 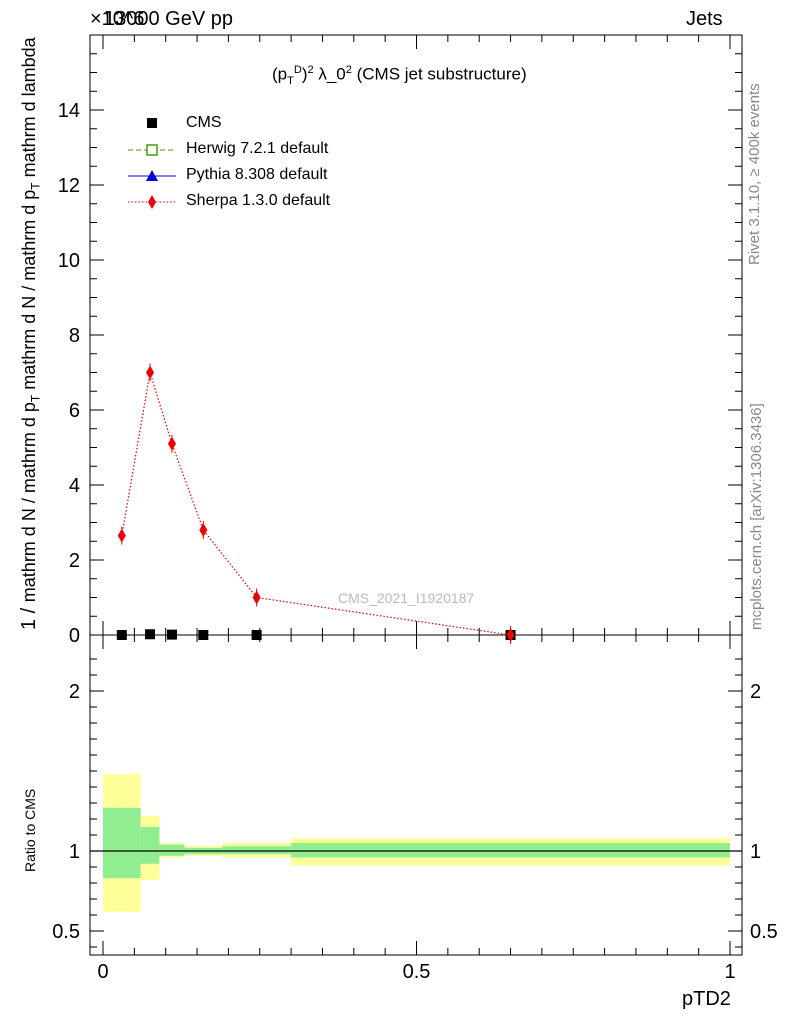 What do you see at coordinates (117, 19) in the screenshot?
I see `y-axis-exponent-label: ×10^6` at bounding box center [117, 19].